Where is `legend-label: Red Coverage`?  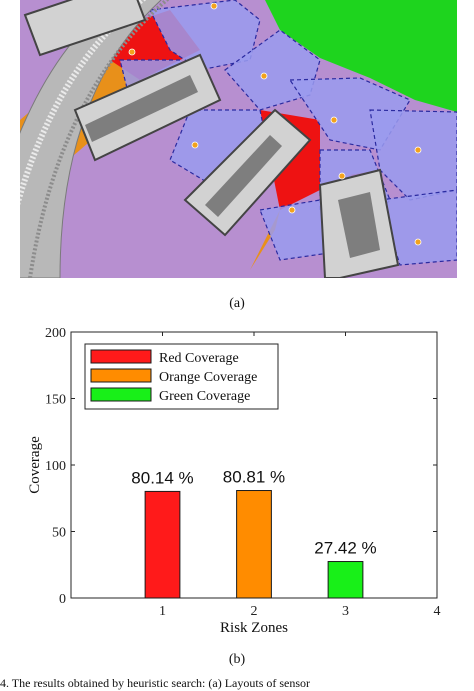 legend-label: Red Coverage is located at coordinates (199, 358).